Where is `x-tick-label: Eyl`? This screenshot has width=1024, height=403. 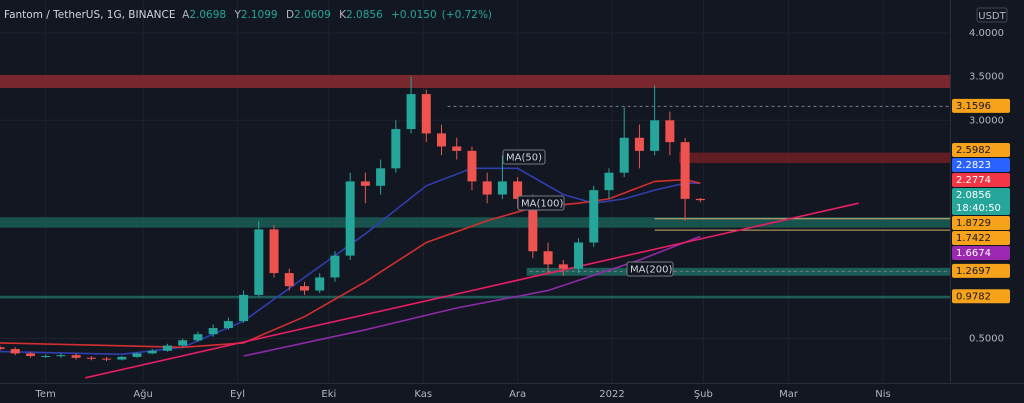 x-tick-label: Eyl is located at coordinates (237, 394).